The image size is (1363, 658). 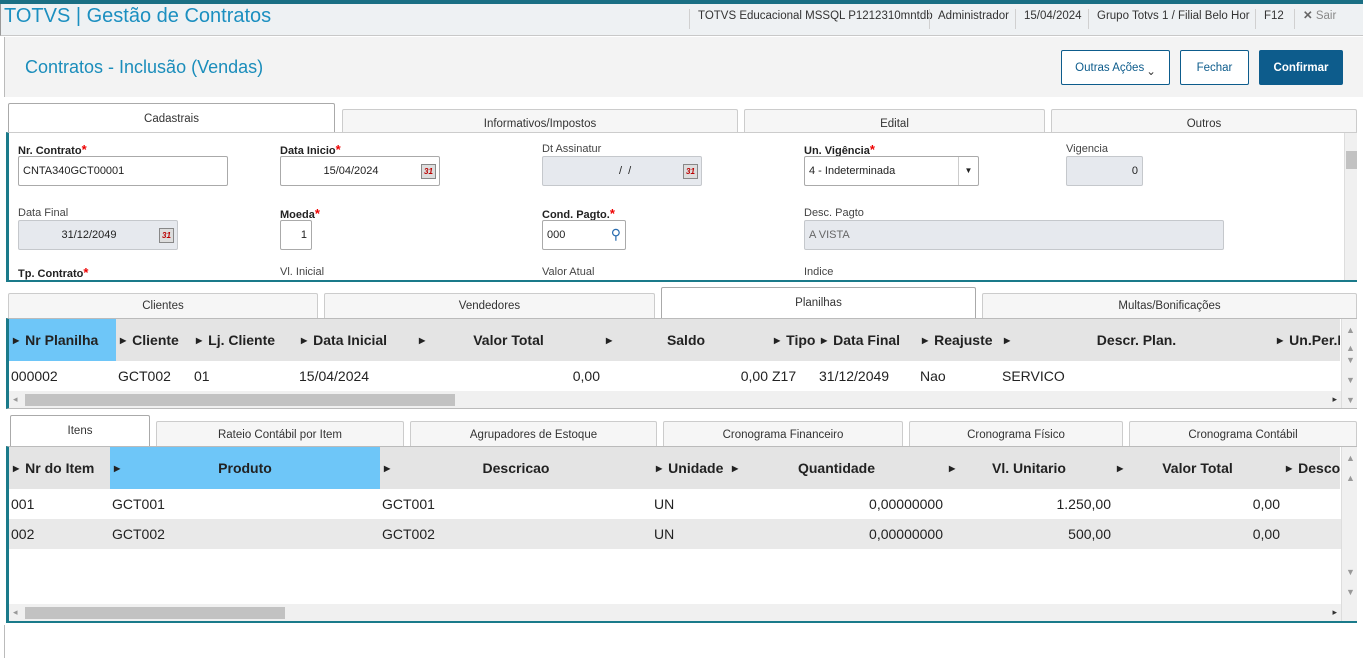 I want to click on tab-outros: Outros, so click(x=1204, y=121).